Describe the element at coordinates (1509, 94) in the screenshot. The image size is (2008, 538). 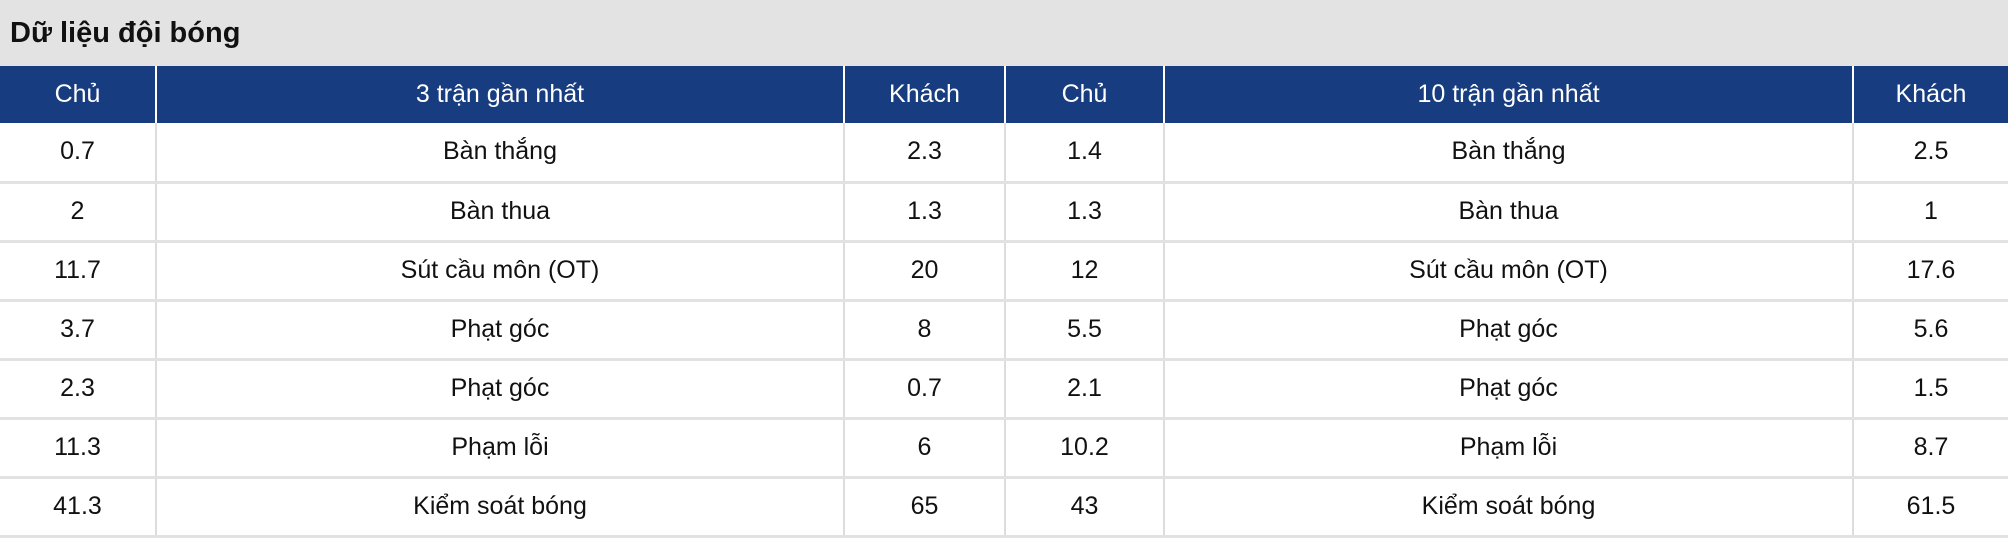
I see `column-header: 10 trận gần nhất` at that location.